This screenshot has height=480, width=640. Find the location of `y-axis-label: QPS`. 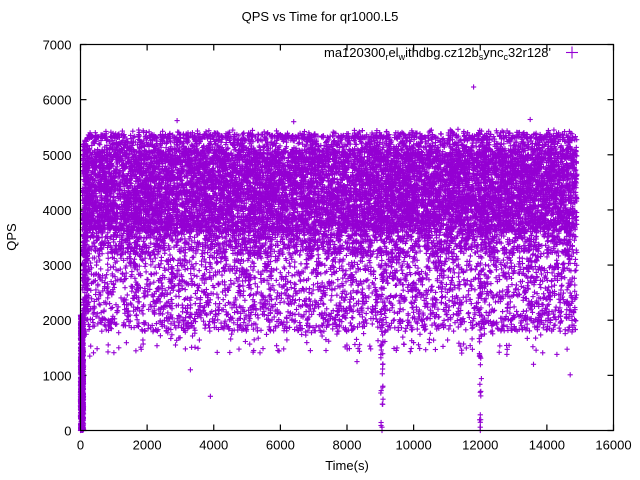

y-axis-label: QPS is located at coordinates (11, 237).